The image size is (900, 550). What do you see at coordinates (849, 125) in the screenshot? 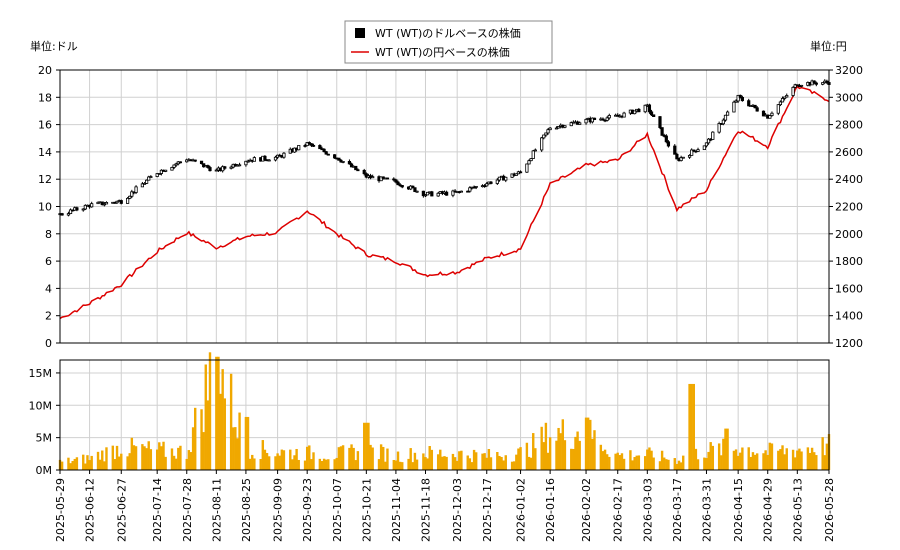
I see `right-axis-tick-label: 2800` at bounding box center [849, 125].